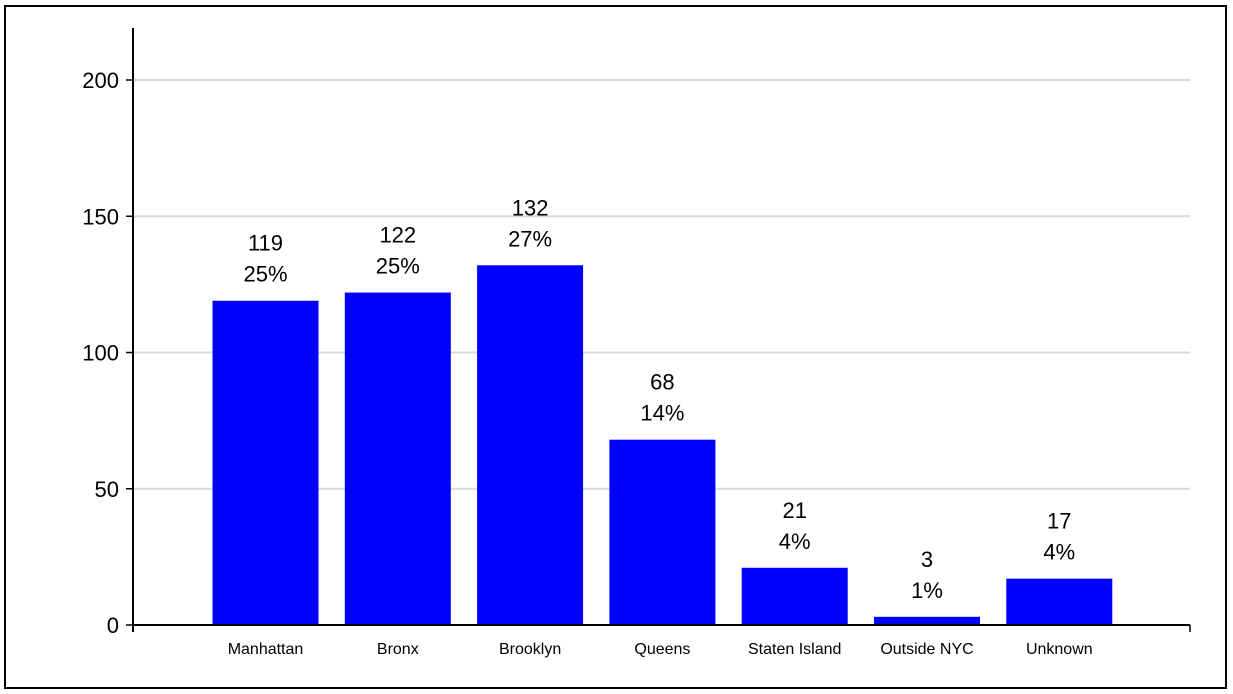 The height and width of the screenshot is (694, 1233). What do you see at coordinates (794, 510) in the screenshot?
I see `data-label-value: 21` at bounding box center [794, 510].